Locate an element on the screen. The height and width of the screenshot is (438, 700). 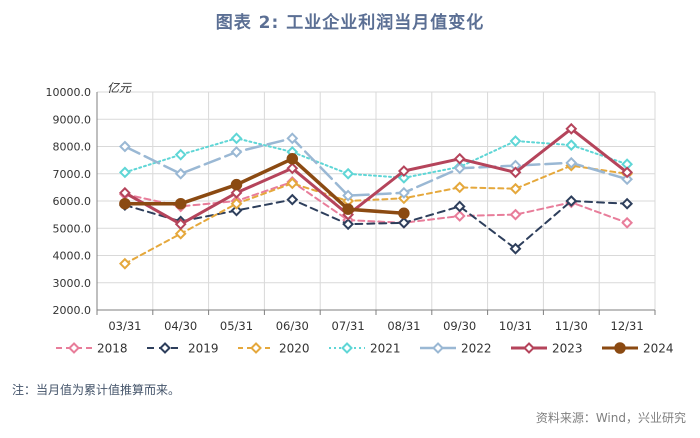
y-tick-label: 6000.0 is located at coordinates (72, 201).